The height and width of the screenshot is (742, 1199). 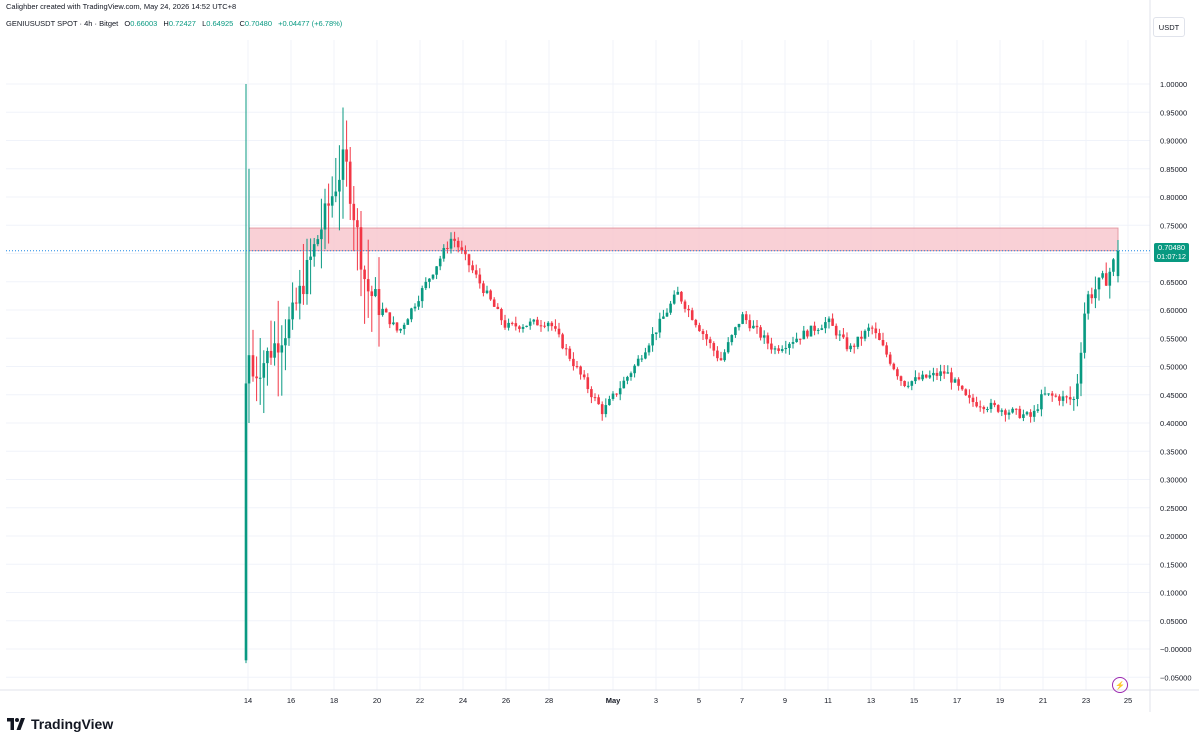 What do you see at coordinates (242, 23) in the screenshot?
I see `close-label: C` at bounding box center [242, 23].